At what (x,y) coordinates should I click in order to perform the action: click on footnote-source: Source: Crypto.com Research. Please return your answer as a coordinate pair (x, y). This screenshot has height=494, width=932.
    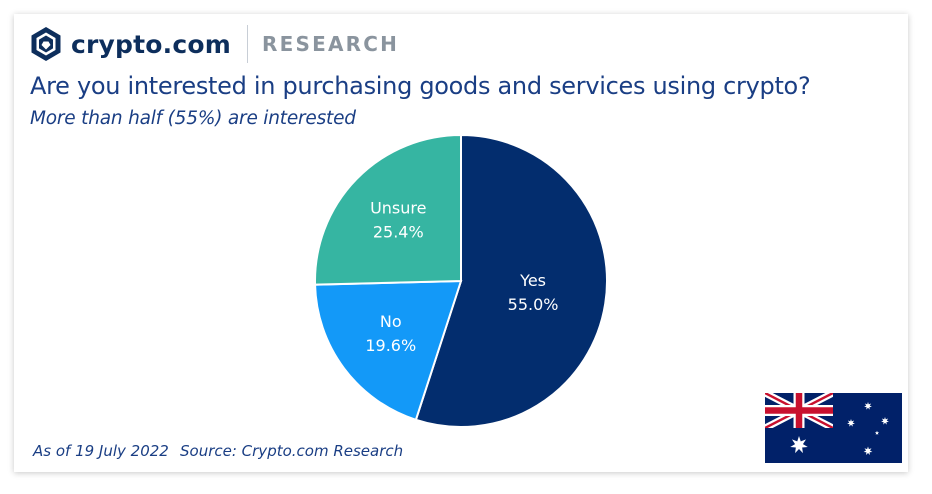
    Looking at the image, I should click on (292, 451).